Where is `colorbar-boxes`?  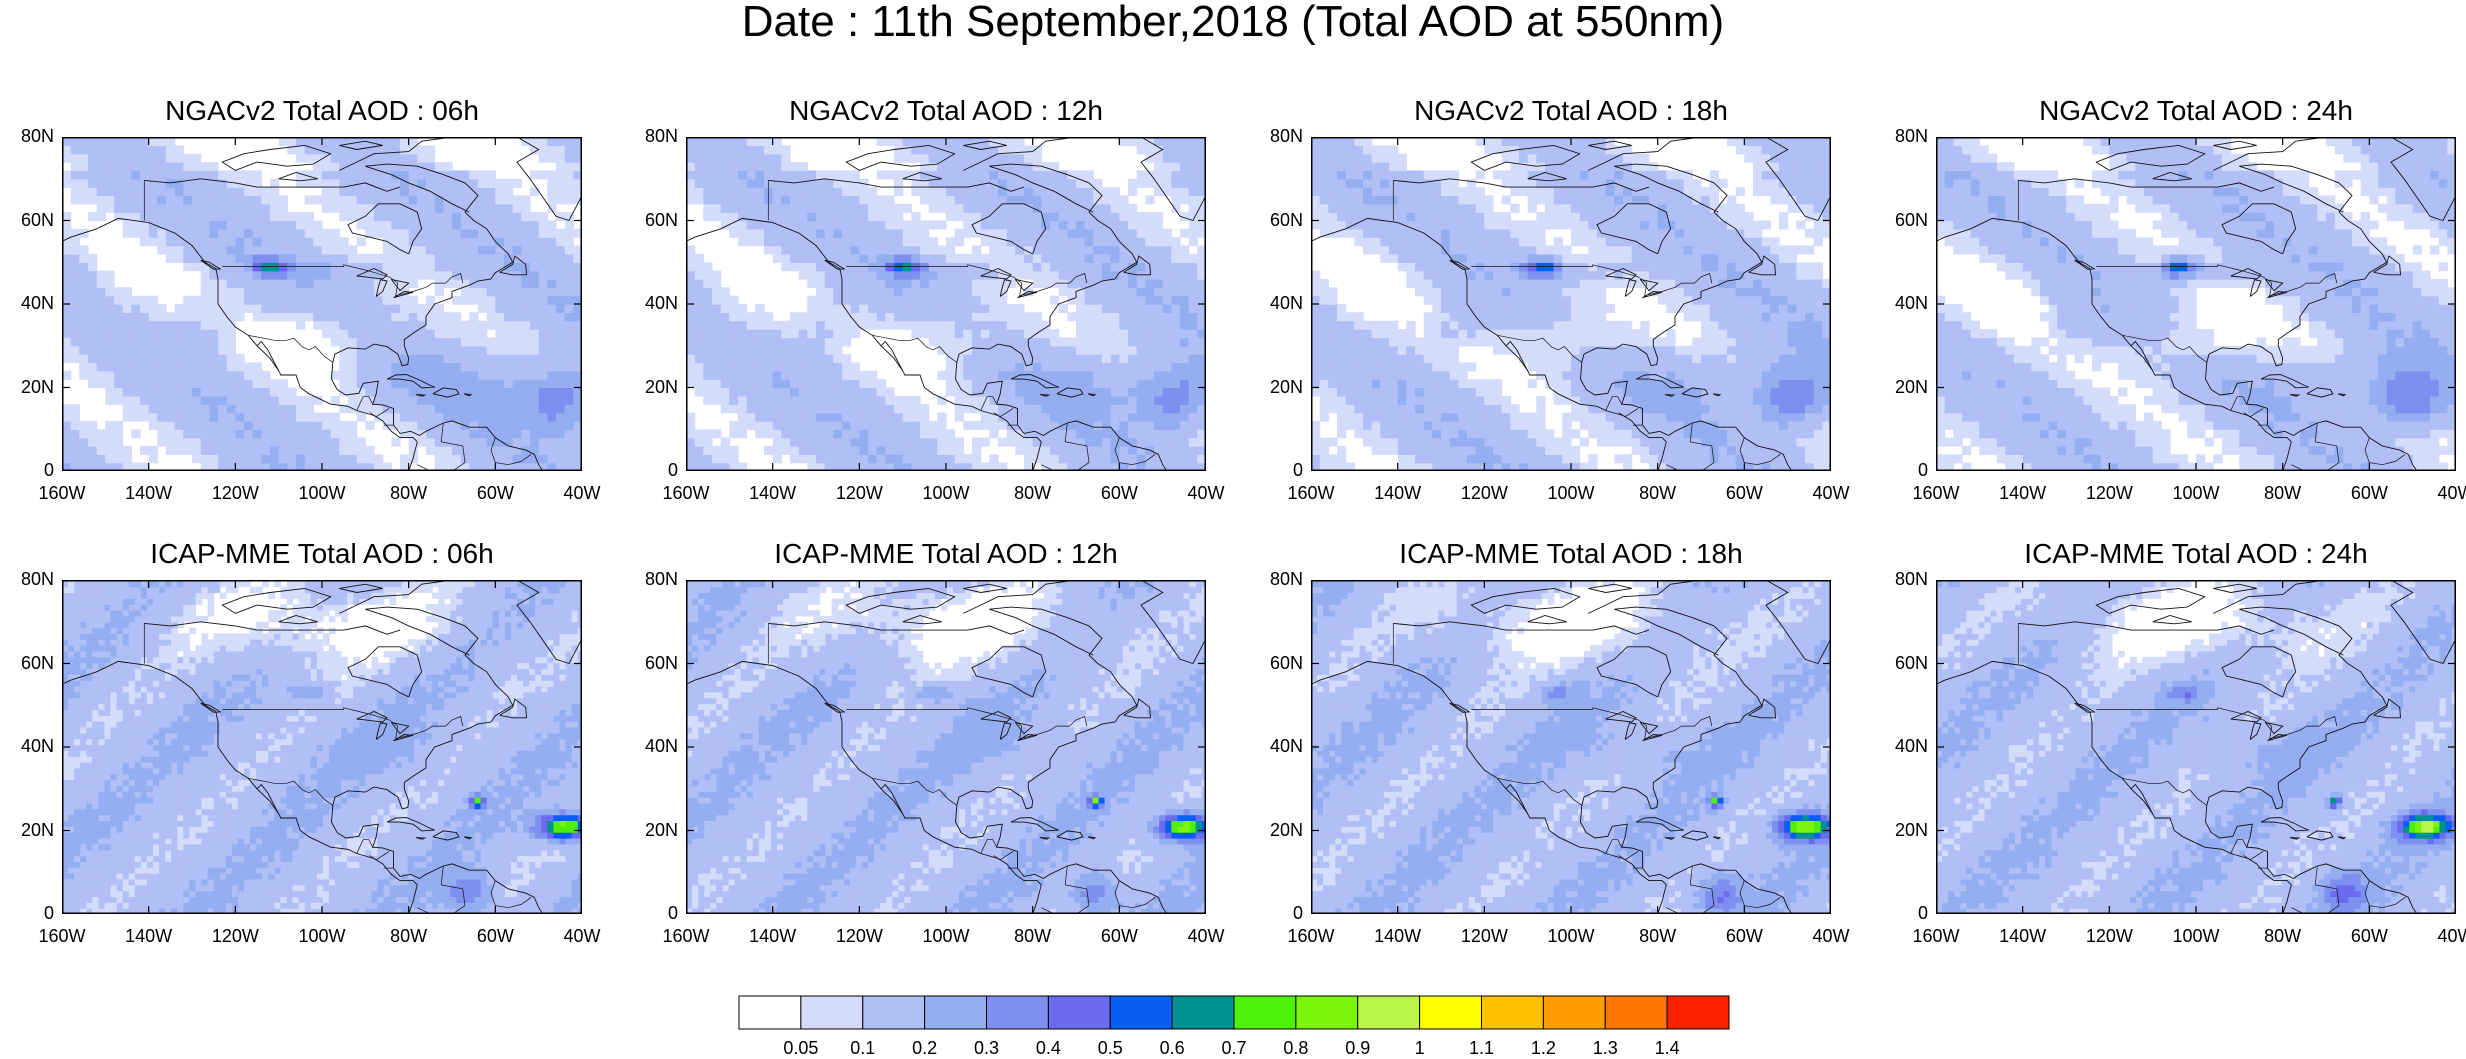
colorbar-boxes is located at coordinates (1234, 1012).